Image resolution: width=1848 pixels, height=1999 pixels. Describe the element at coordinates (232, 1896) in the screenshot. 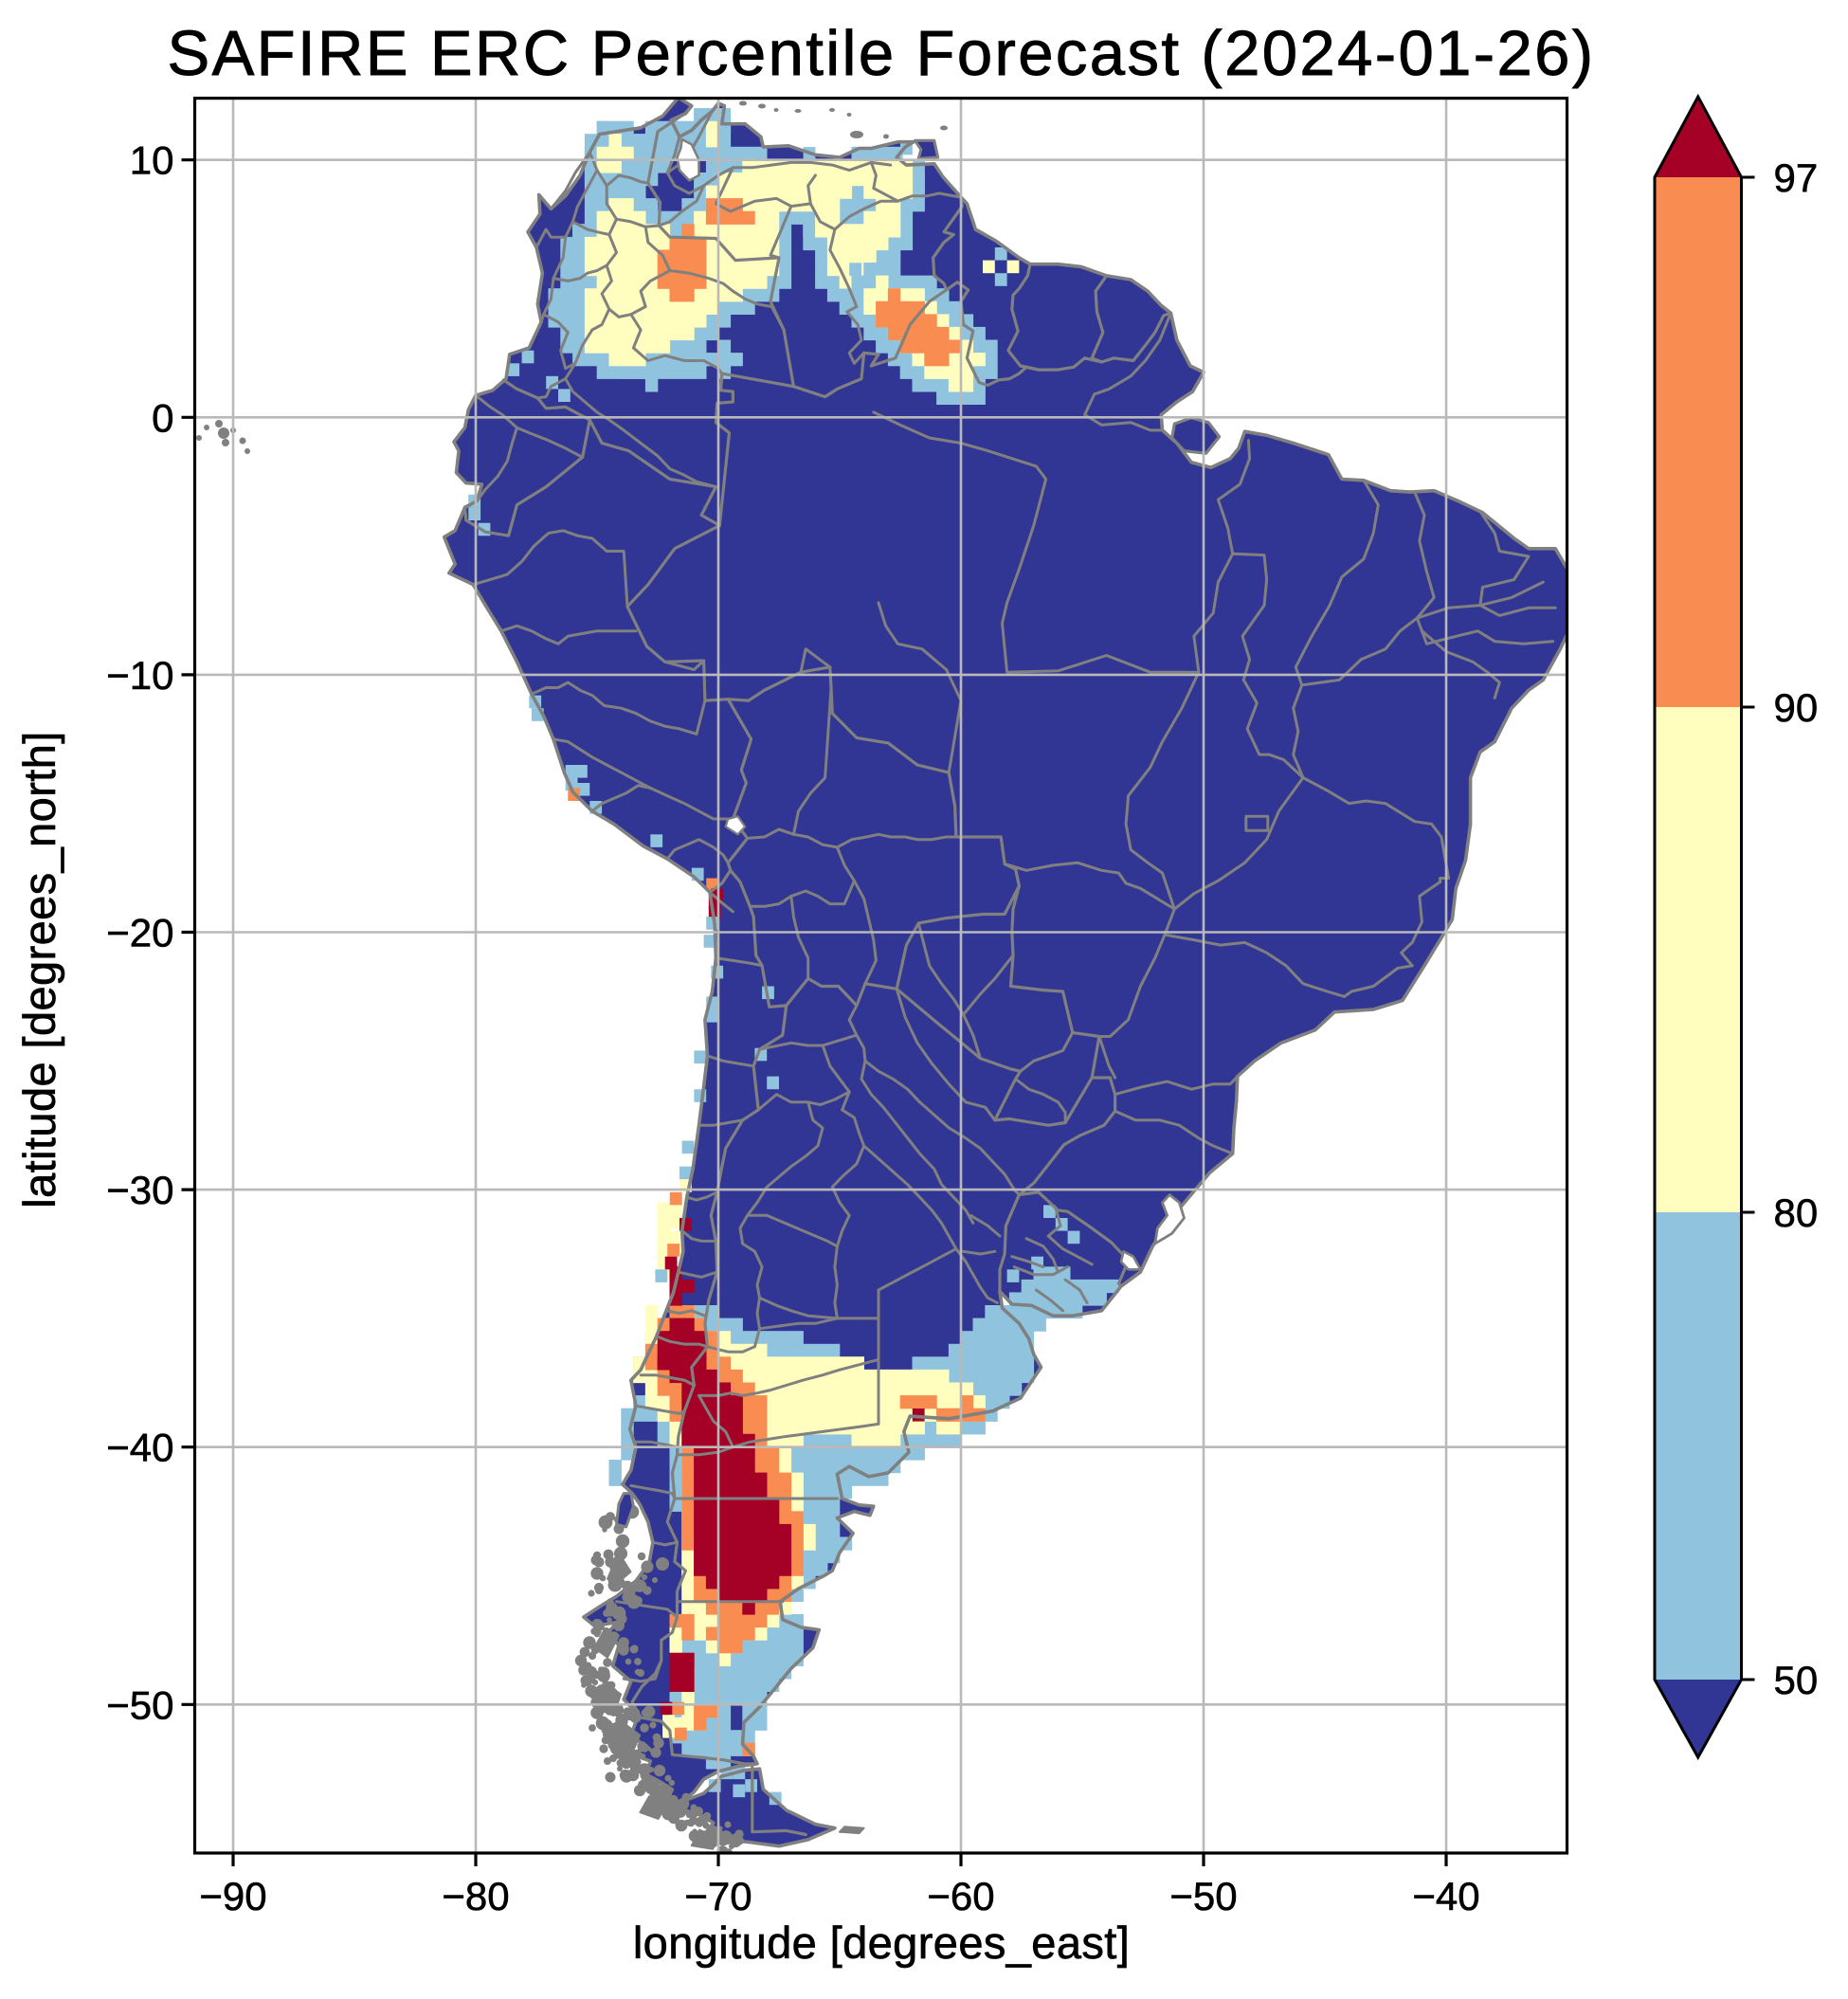

I see `svg-text: −90` at that location.